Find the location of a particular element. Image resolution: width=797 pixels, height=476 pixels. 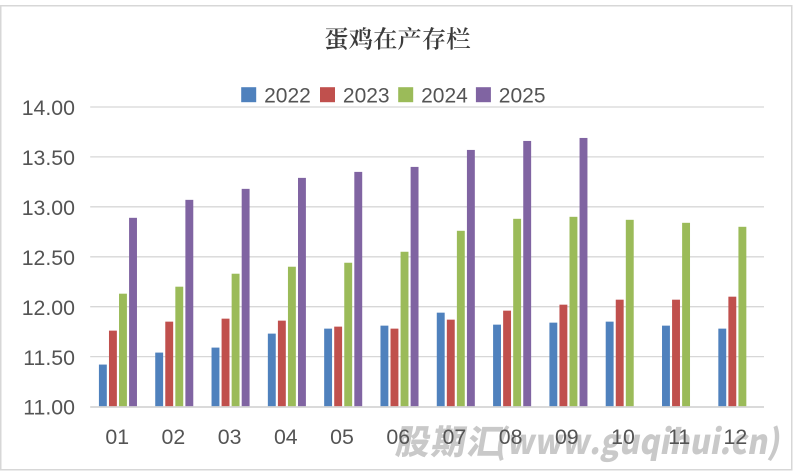

svg-text: 12.50 is located at coordinates (48, 258).